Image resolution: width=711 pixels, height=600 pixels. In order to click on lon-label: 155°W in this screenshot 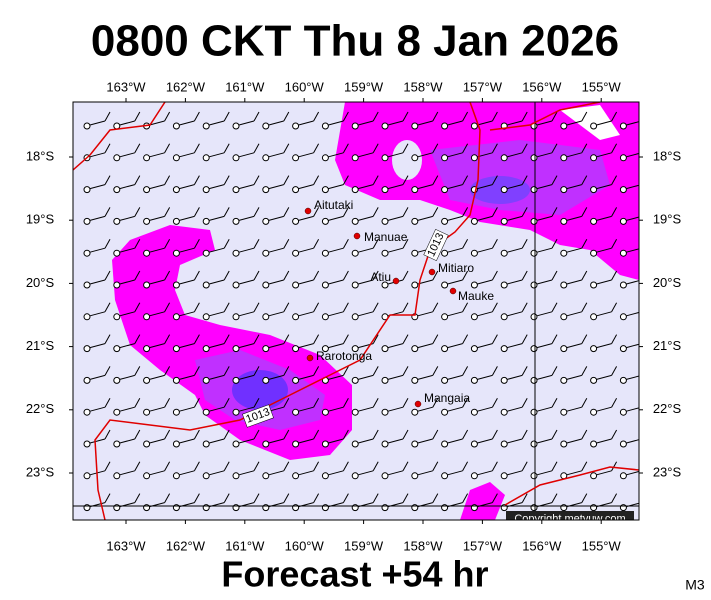, I will do `click(602, 545)`.